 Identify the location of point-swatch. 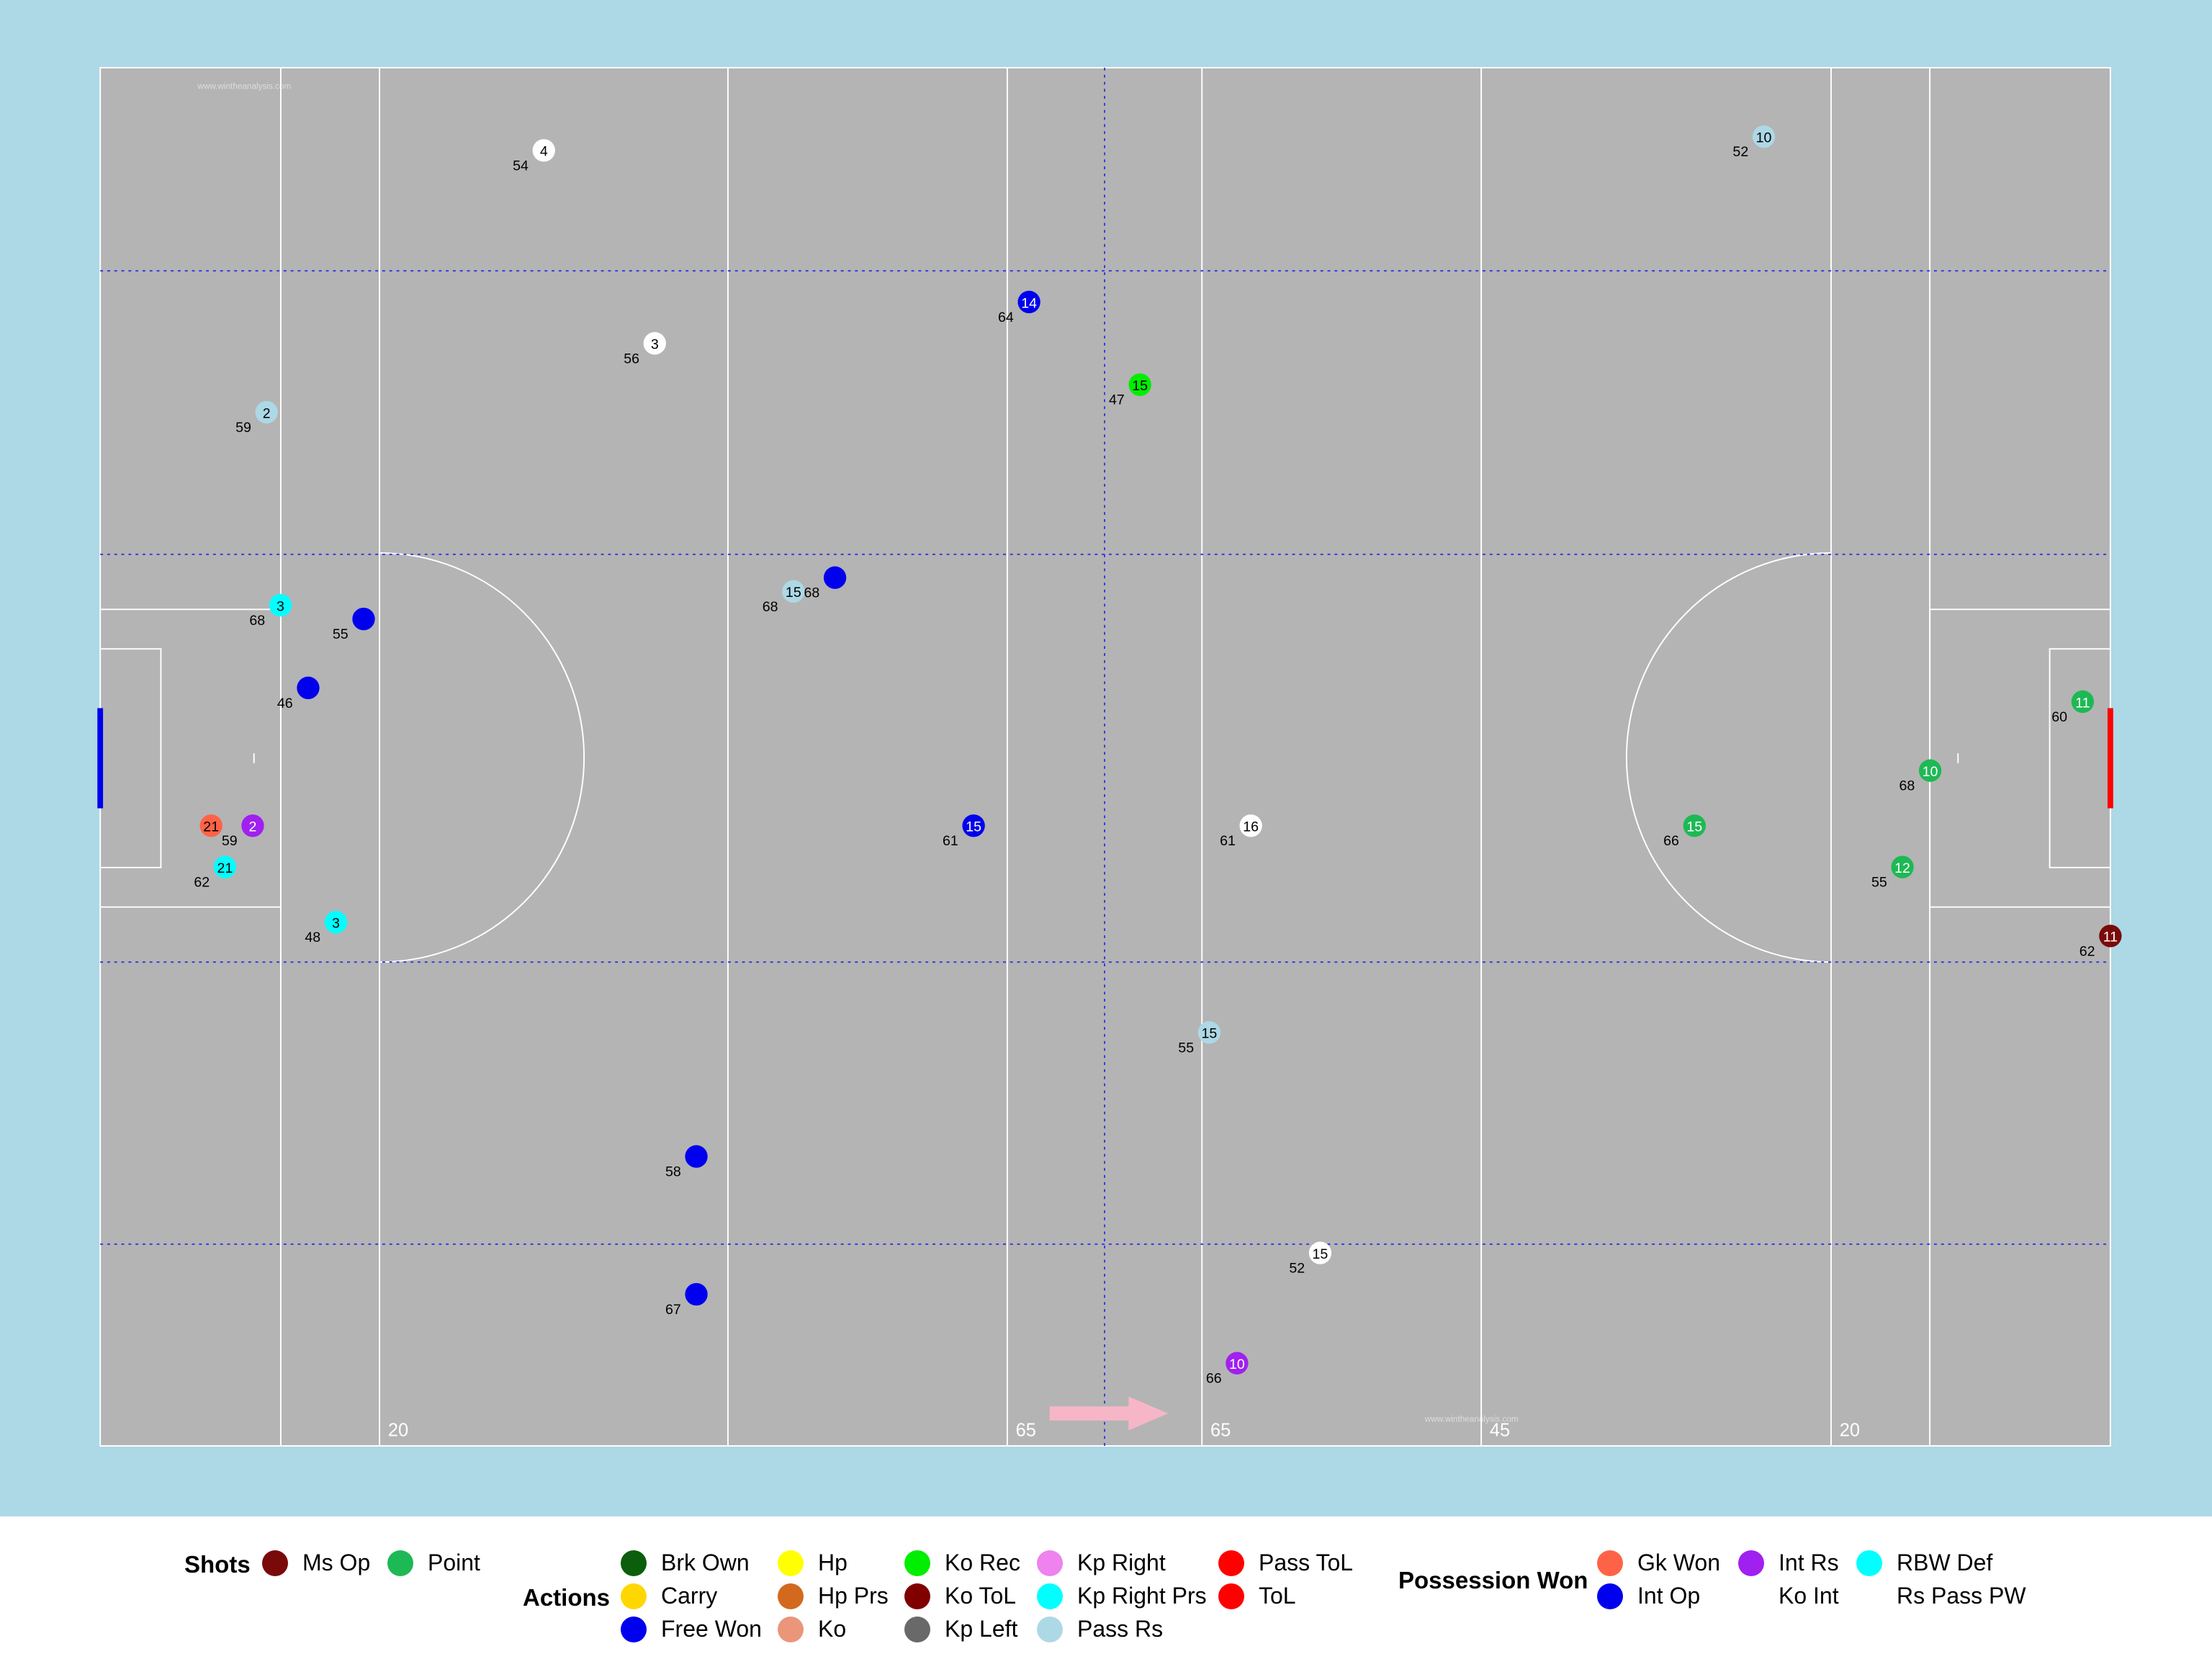
(400, 1563).